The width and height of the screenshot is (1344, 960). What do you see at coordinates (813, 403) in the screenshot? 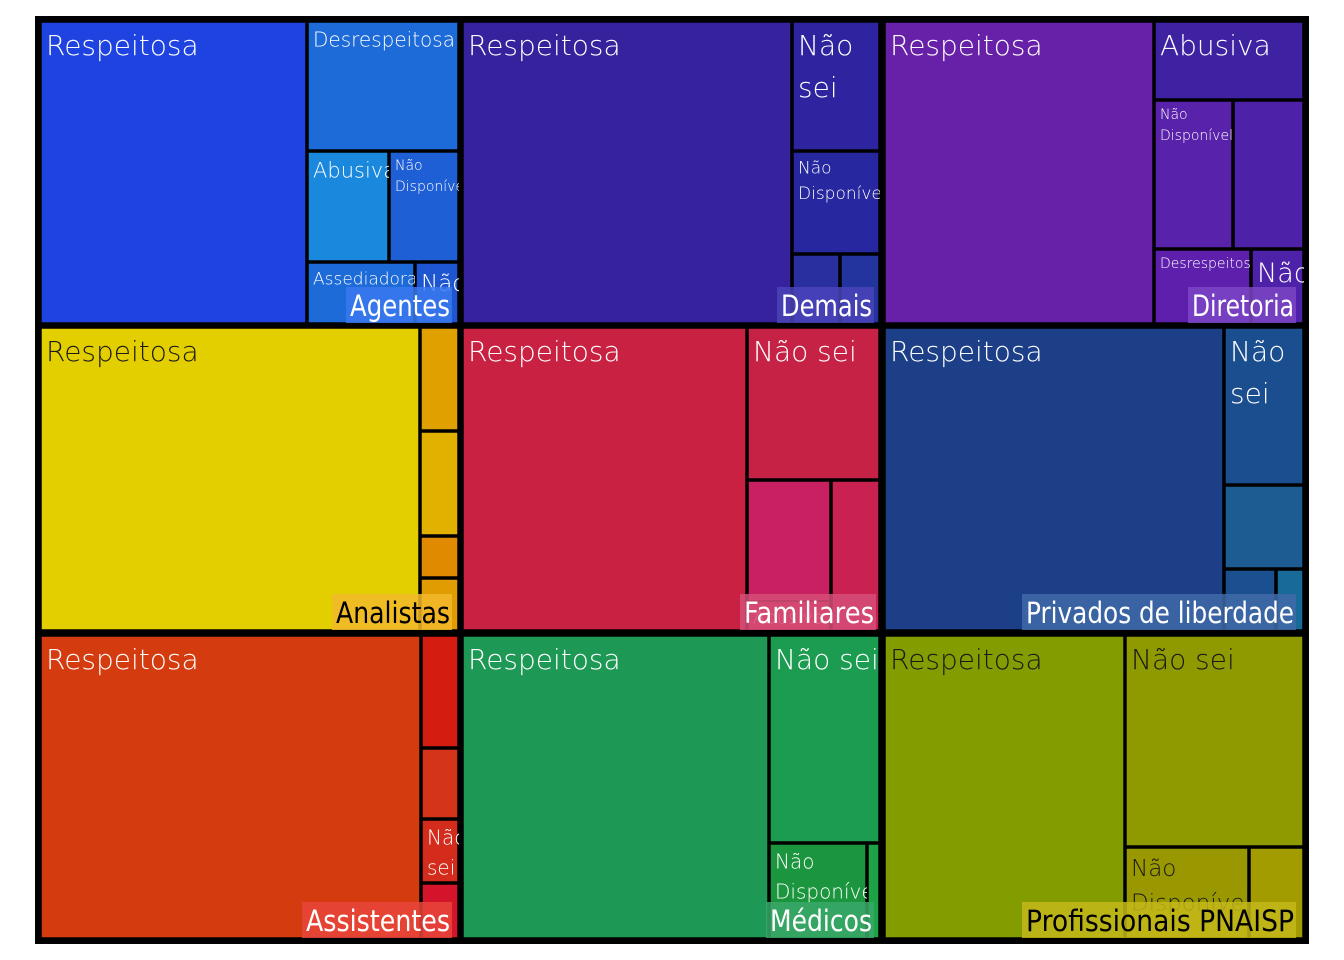
I see `cell-familiares-nao-sei` at bounding box center [813, 403].